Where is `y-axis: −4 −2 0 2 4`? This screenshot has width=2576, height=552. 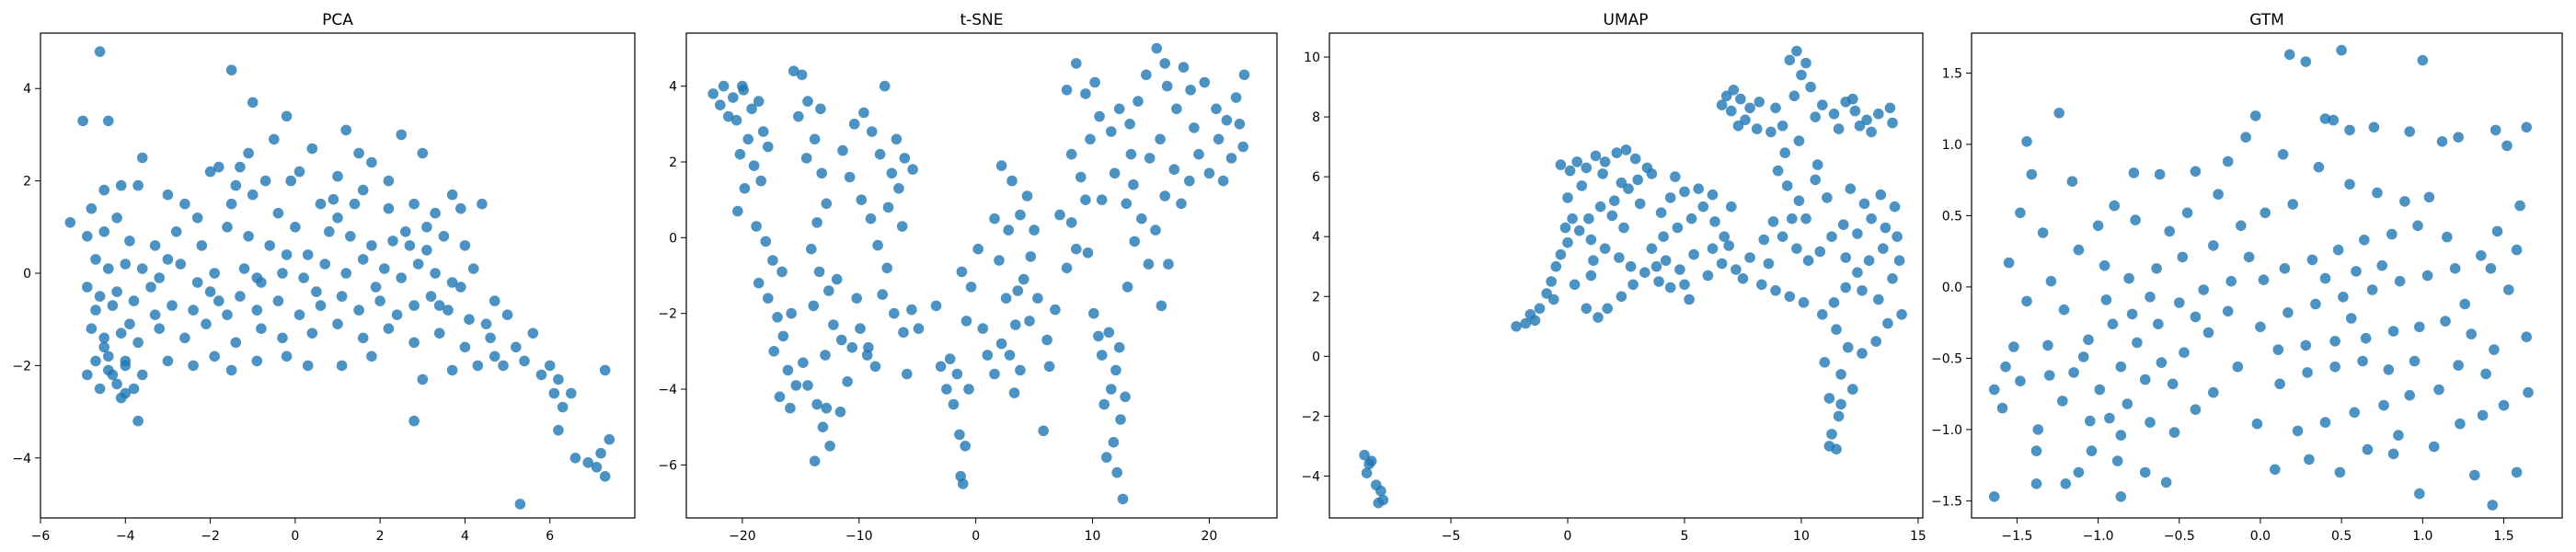 y-axis: −4 −2 0 2 4 is located at coordinates (26, 274).